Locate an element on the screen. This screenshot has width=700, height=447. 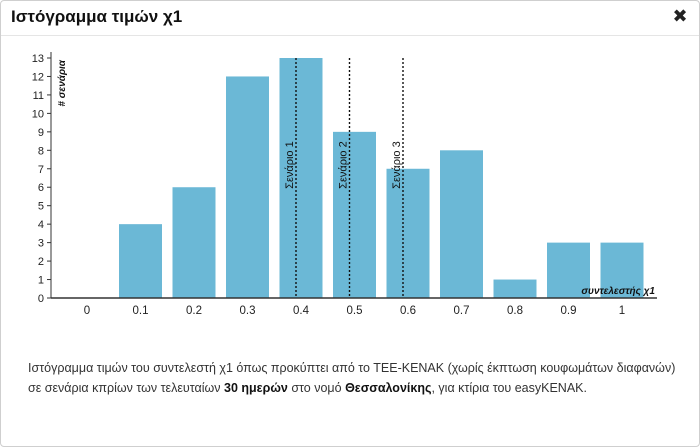
y-axis-label: # σενάρια is located at coordinates (62, 82).